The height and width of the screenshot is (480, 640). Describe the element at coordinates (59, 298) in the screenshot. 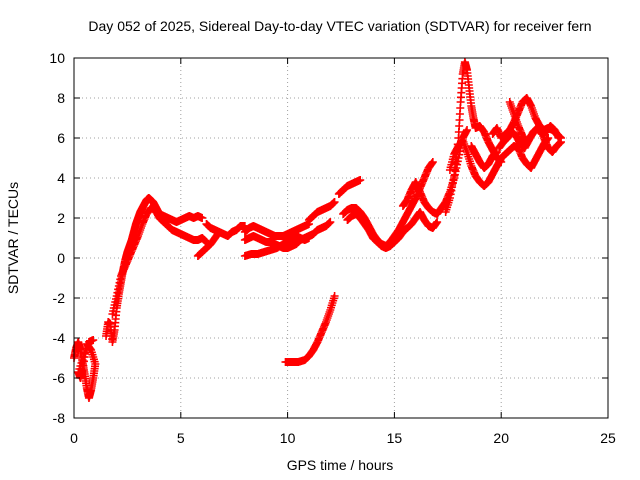

I see `y-tick-label: -2` at that location.